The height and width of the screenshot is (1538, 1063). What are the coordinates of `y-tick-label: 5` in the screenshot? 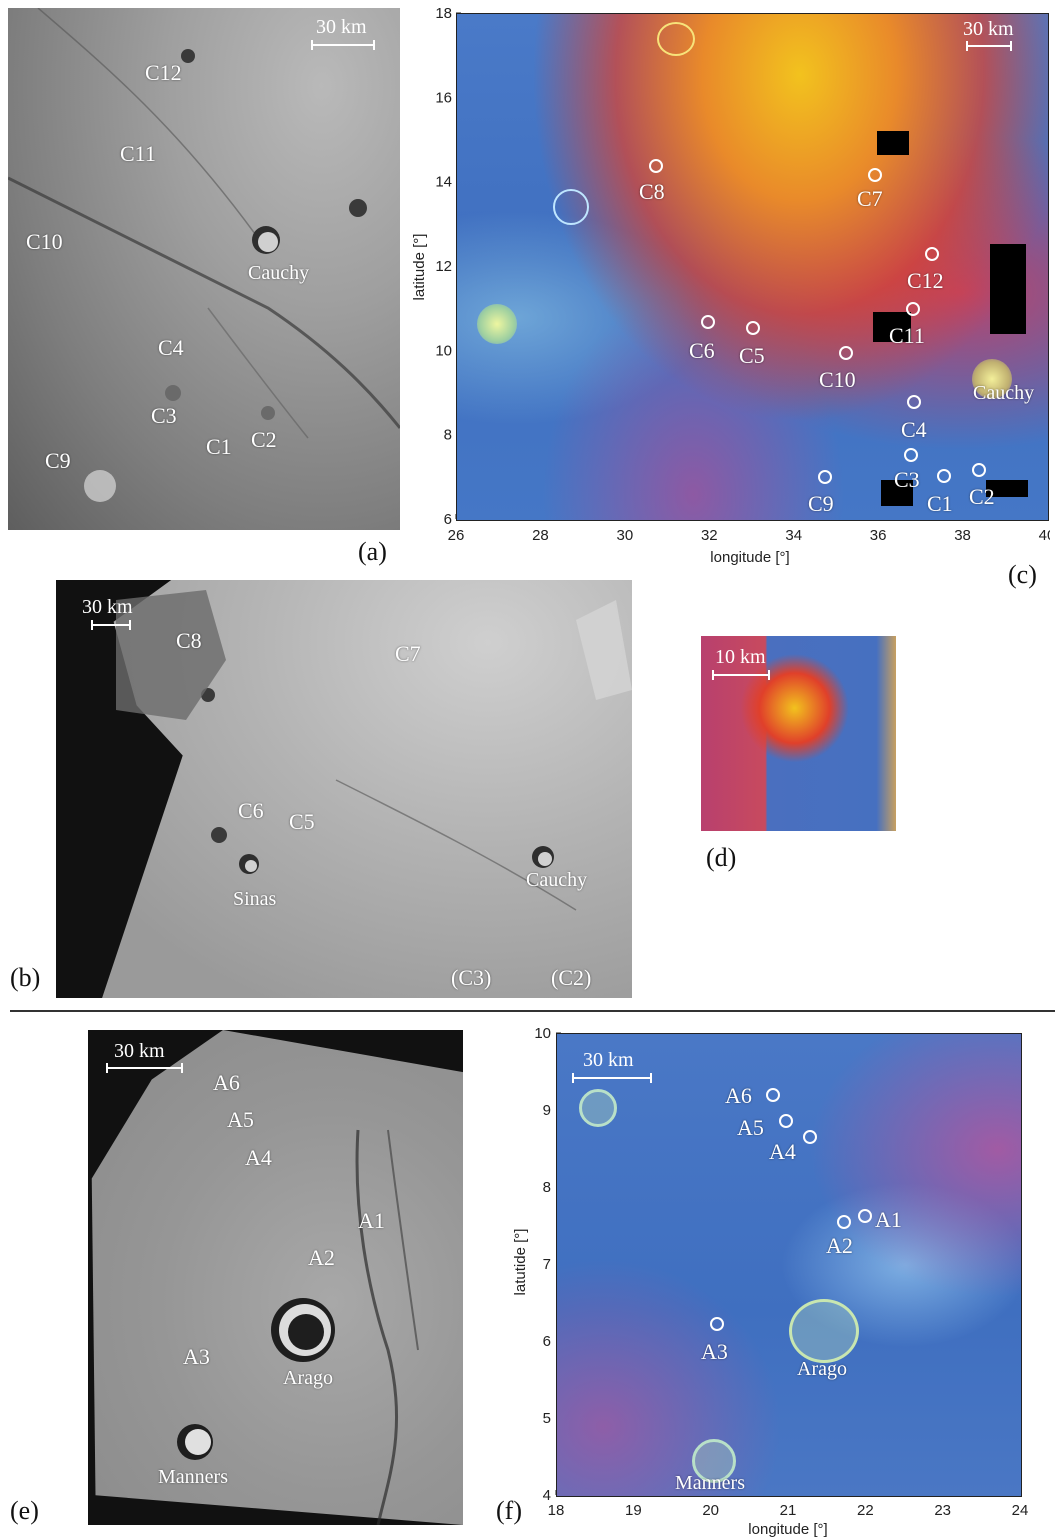 It's located at (547, 1418).